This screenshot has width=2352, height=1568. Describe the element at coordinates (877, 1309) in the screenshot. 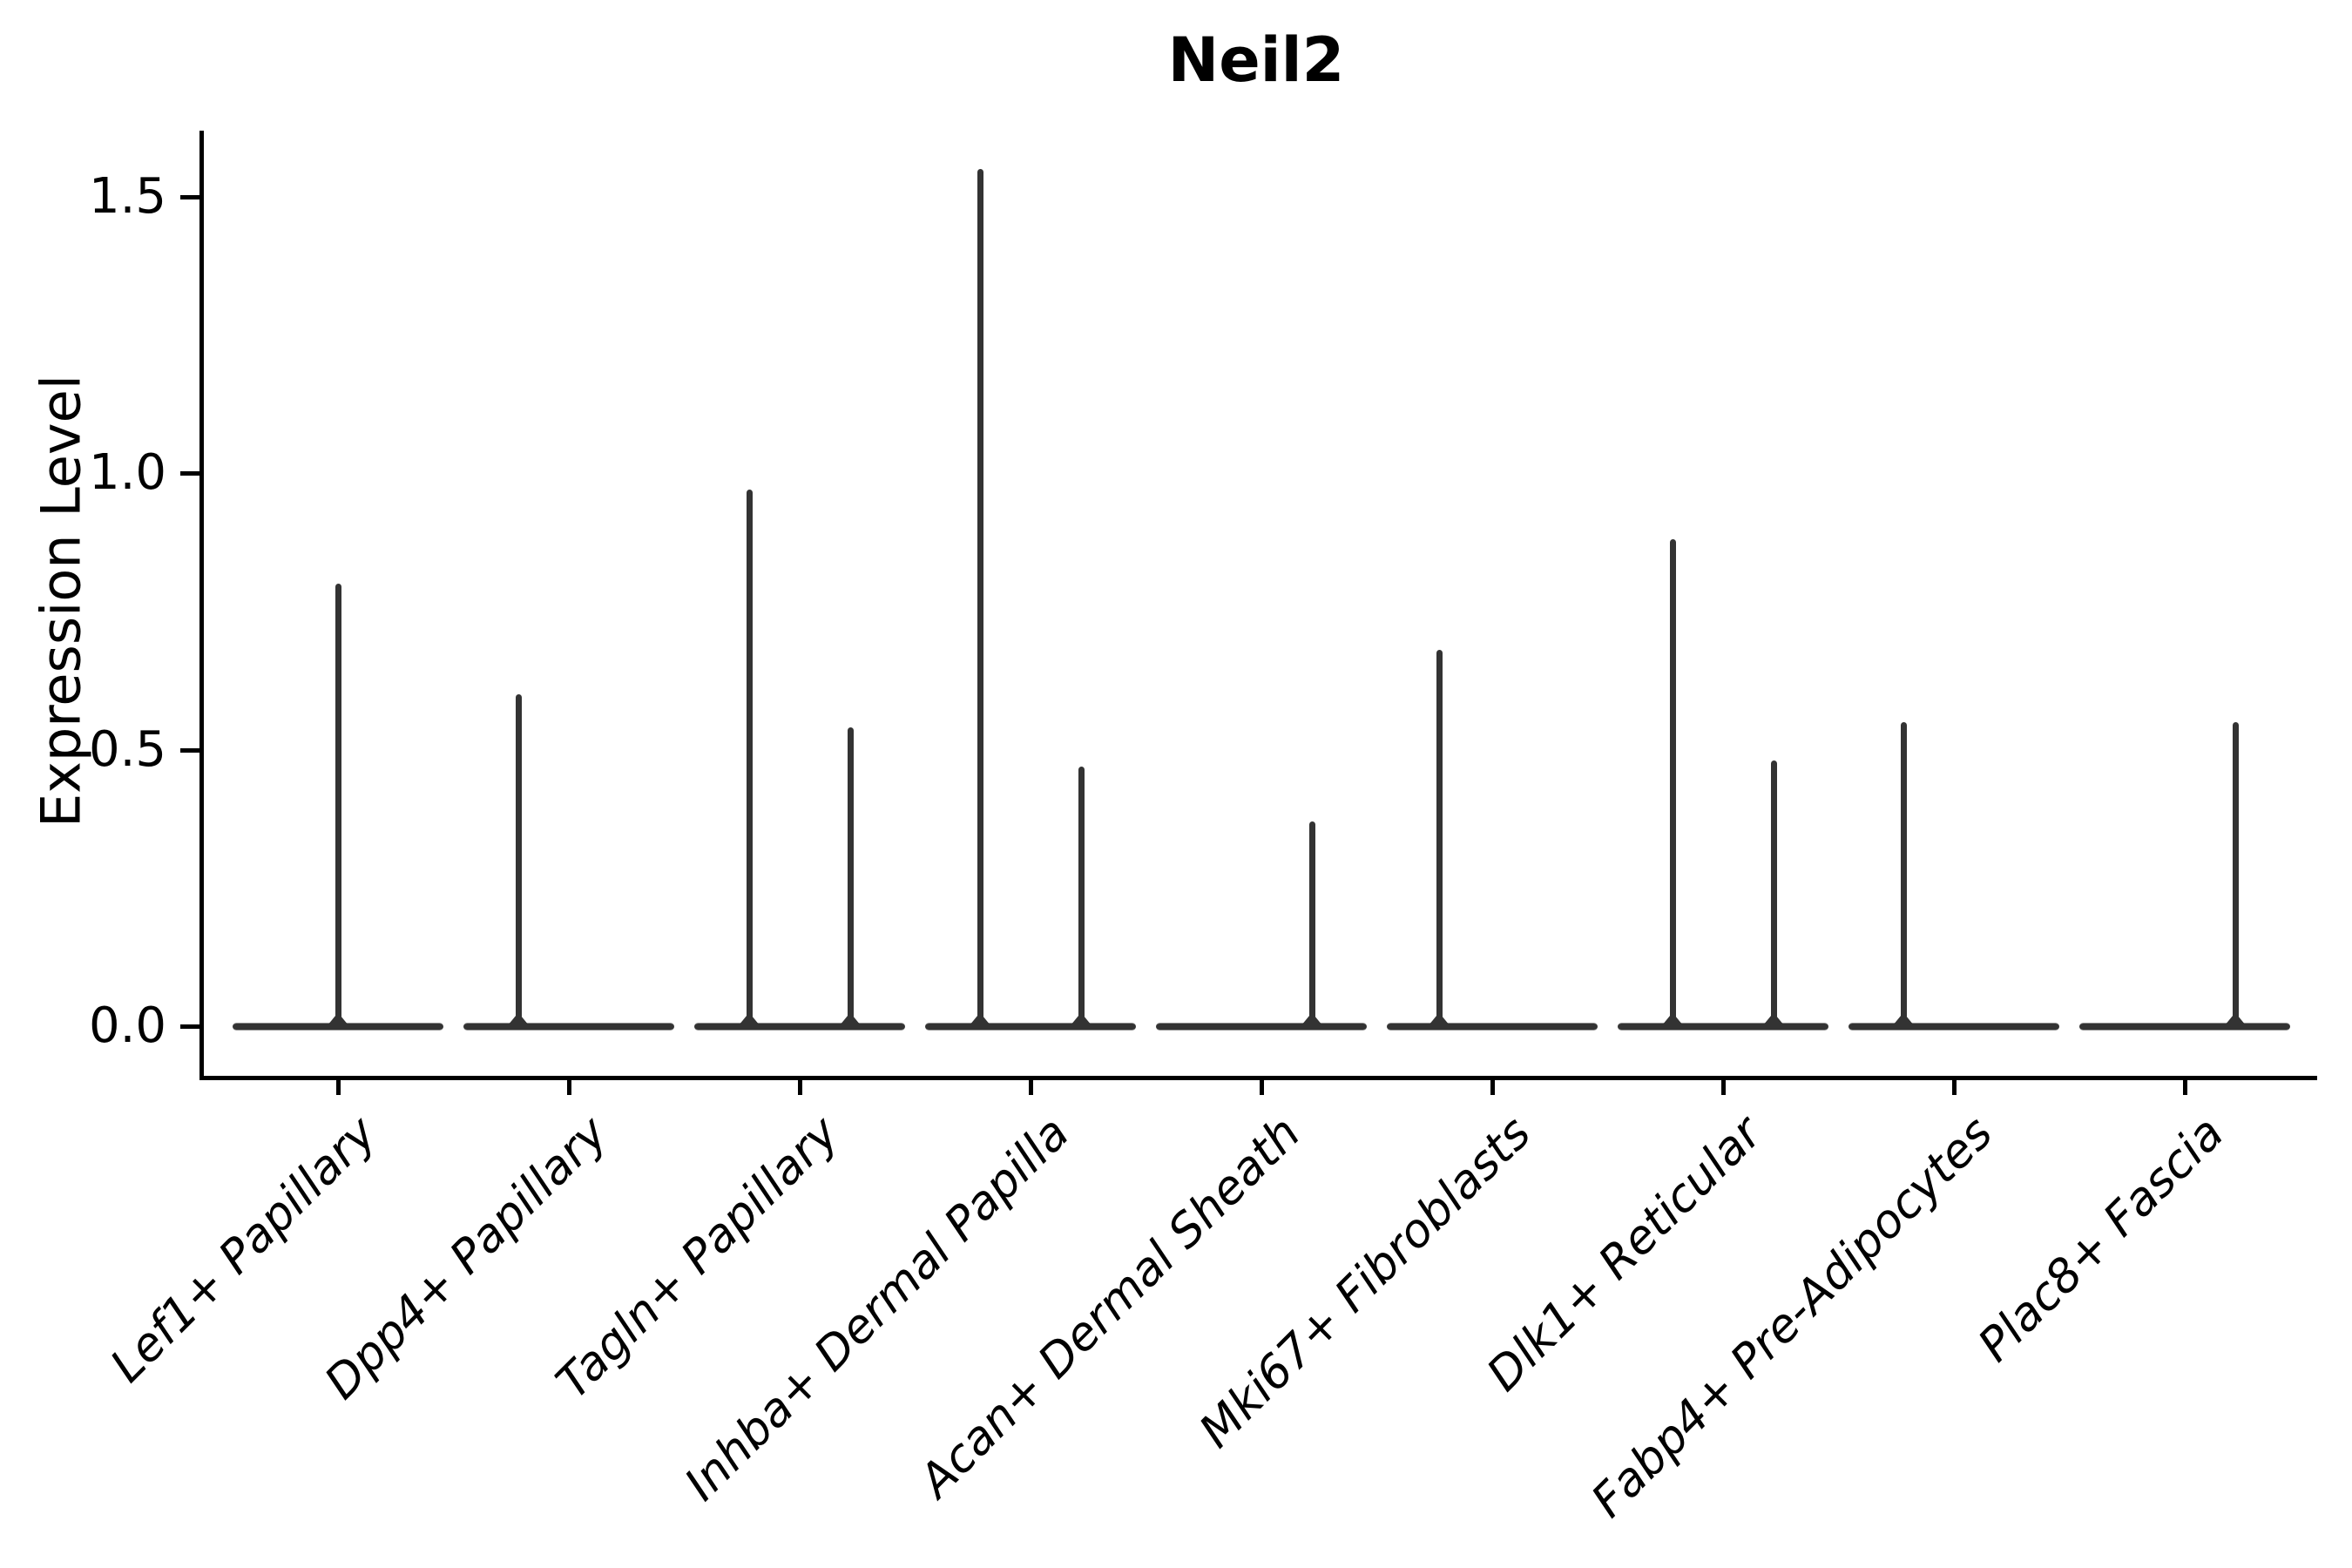

I see `x-tick-label: Inhba+ Dermal Papilla` at that location.